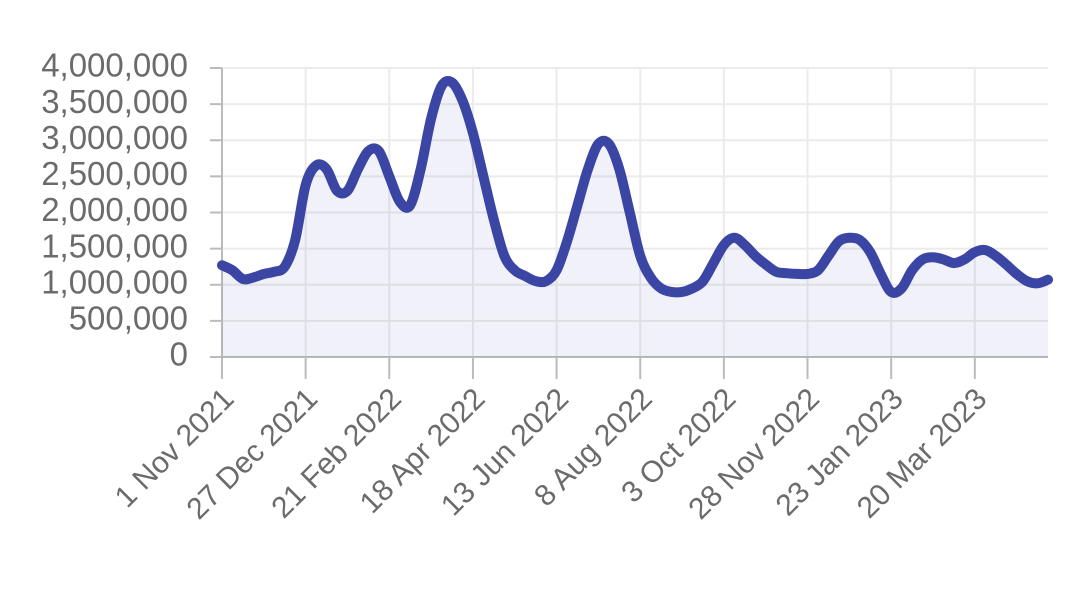  I want to click on y-tick-label: 1,000,000, so click(114, 281).